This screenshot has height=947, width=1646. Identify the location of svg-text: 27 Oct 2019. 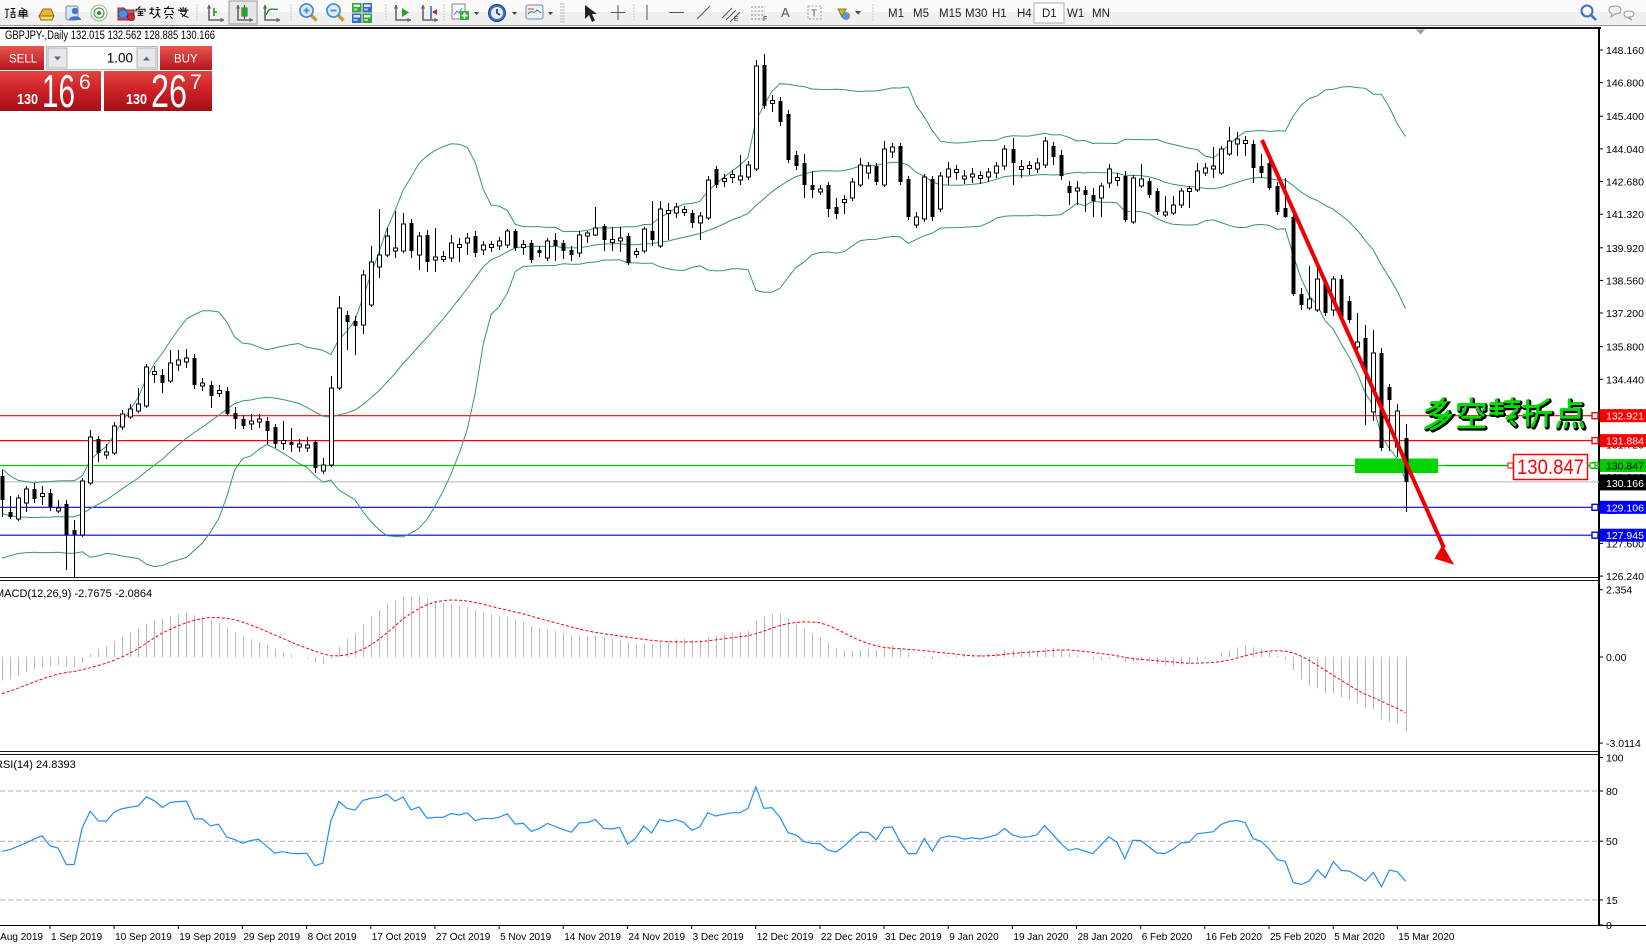
(463, 937).